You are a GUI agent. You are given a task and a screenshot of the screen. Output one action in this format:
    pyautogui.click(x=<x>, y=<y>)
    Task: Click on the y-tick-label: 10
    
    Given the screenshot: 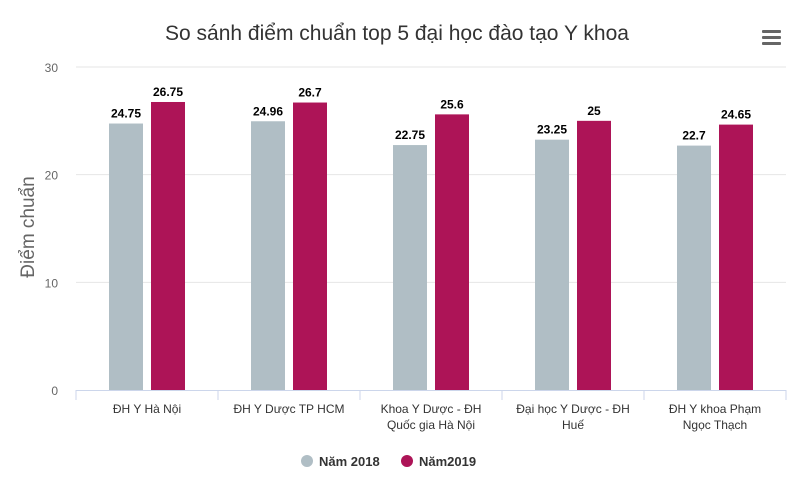 What is the action you would take?
    pyautogui.click(x=52, y=283)
    